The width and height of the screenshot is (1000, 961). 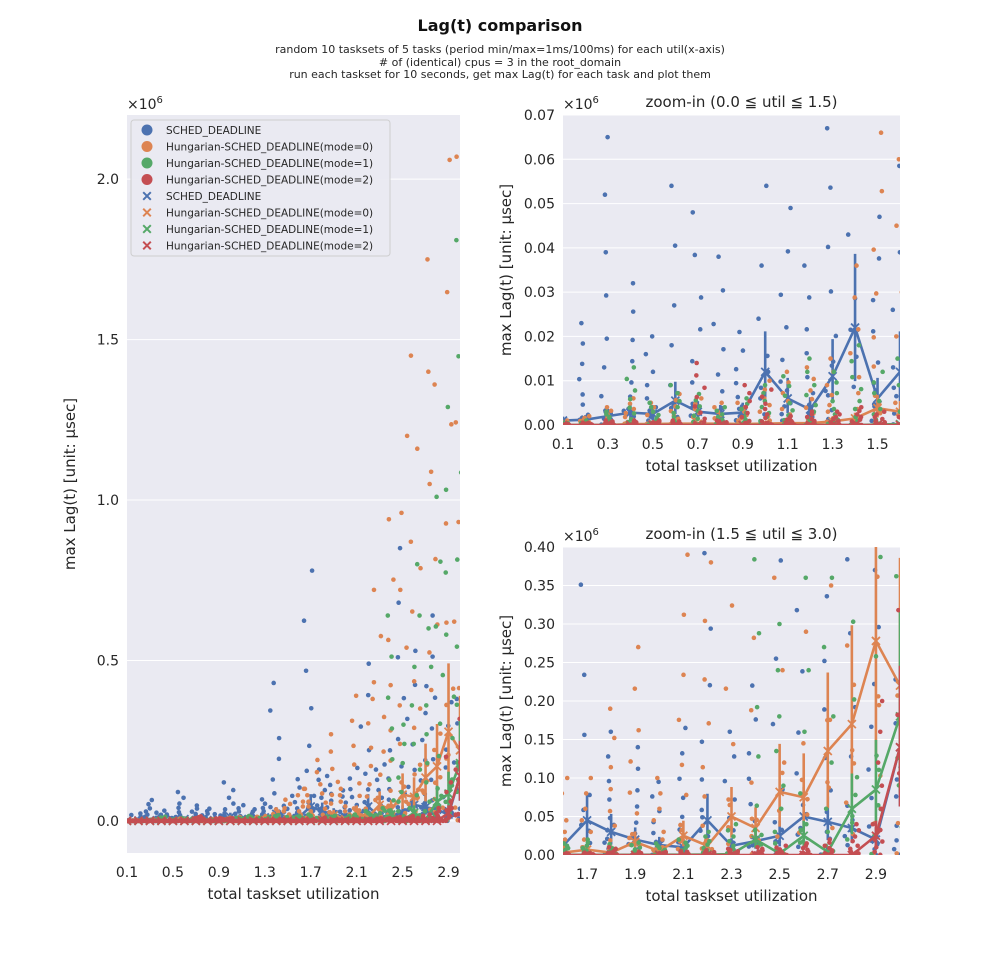 What do you see at coordinates (108, 180) in the screenshot?
I see `y-tick-label: 2.0` at bounding box center [108, 180].